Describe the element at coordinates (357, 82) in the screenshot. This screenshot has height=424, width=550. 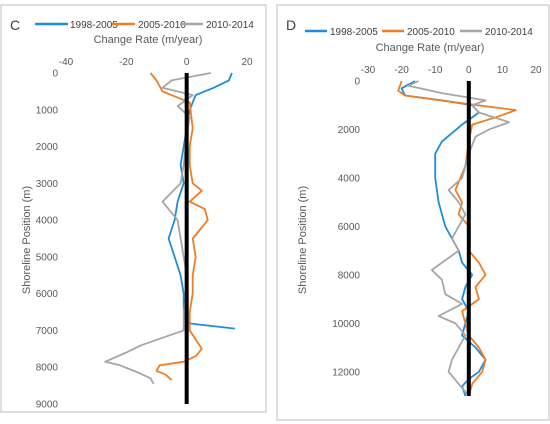
I see `panel-d-y-tick-label: 0` at that location.